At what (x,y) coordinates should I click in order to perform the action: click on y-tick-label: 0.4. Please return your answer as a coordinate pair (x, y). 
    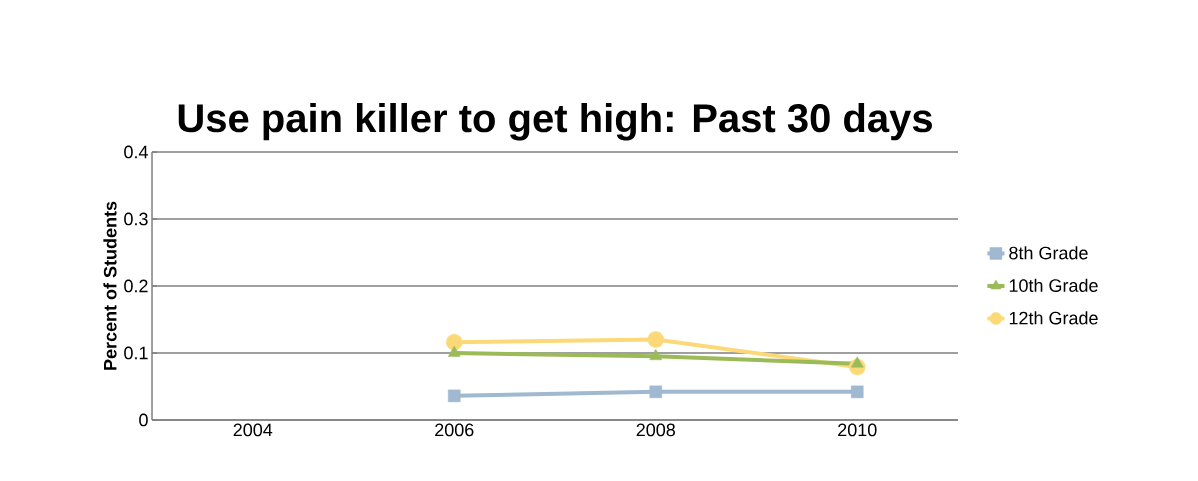
    Looking at the image, I should click on (136, 152).